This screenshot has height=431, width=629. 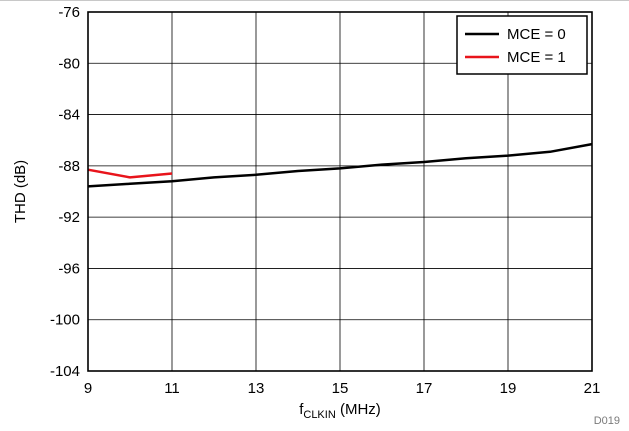 I want to click on x-axis-label-subscript: CLKIN, so click(x=319, y=415).